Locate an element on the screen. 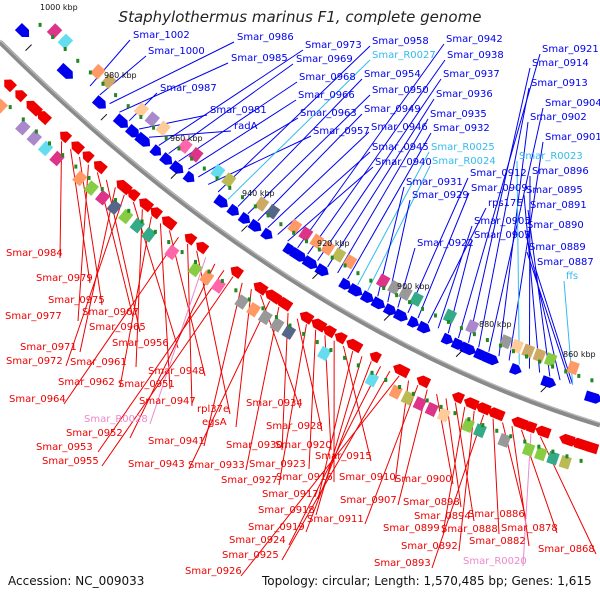 Image resolution: width=600 pixels, height=600 pixels. gene-label: Smar_0946 is located at coordinates (399, 127).